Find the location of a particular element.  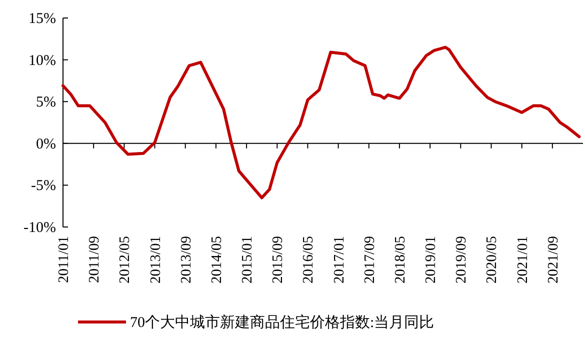

x-tick-label: 2017/09 is located at coordinates (370, 260).